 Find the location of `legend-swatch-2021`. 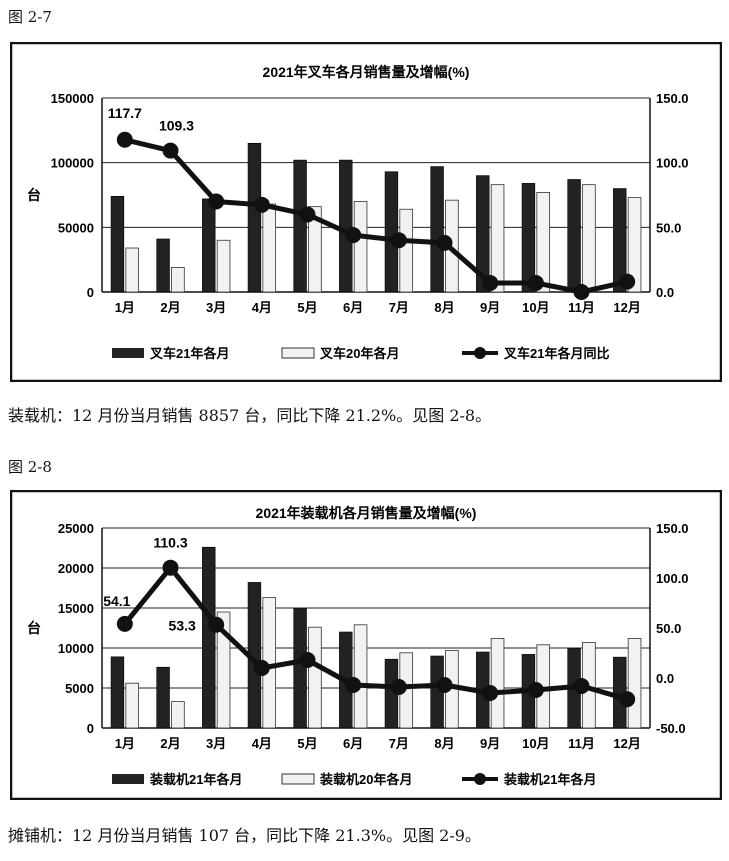

legend-swatch-2021 is located at coordinates (128, 353).